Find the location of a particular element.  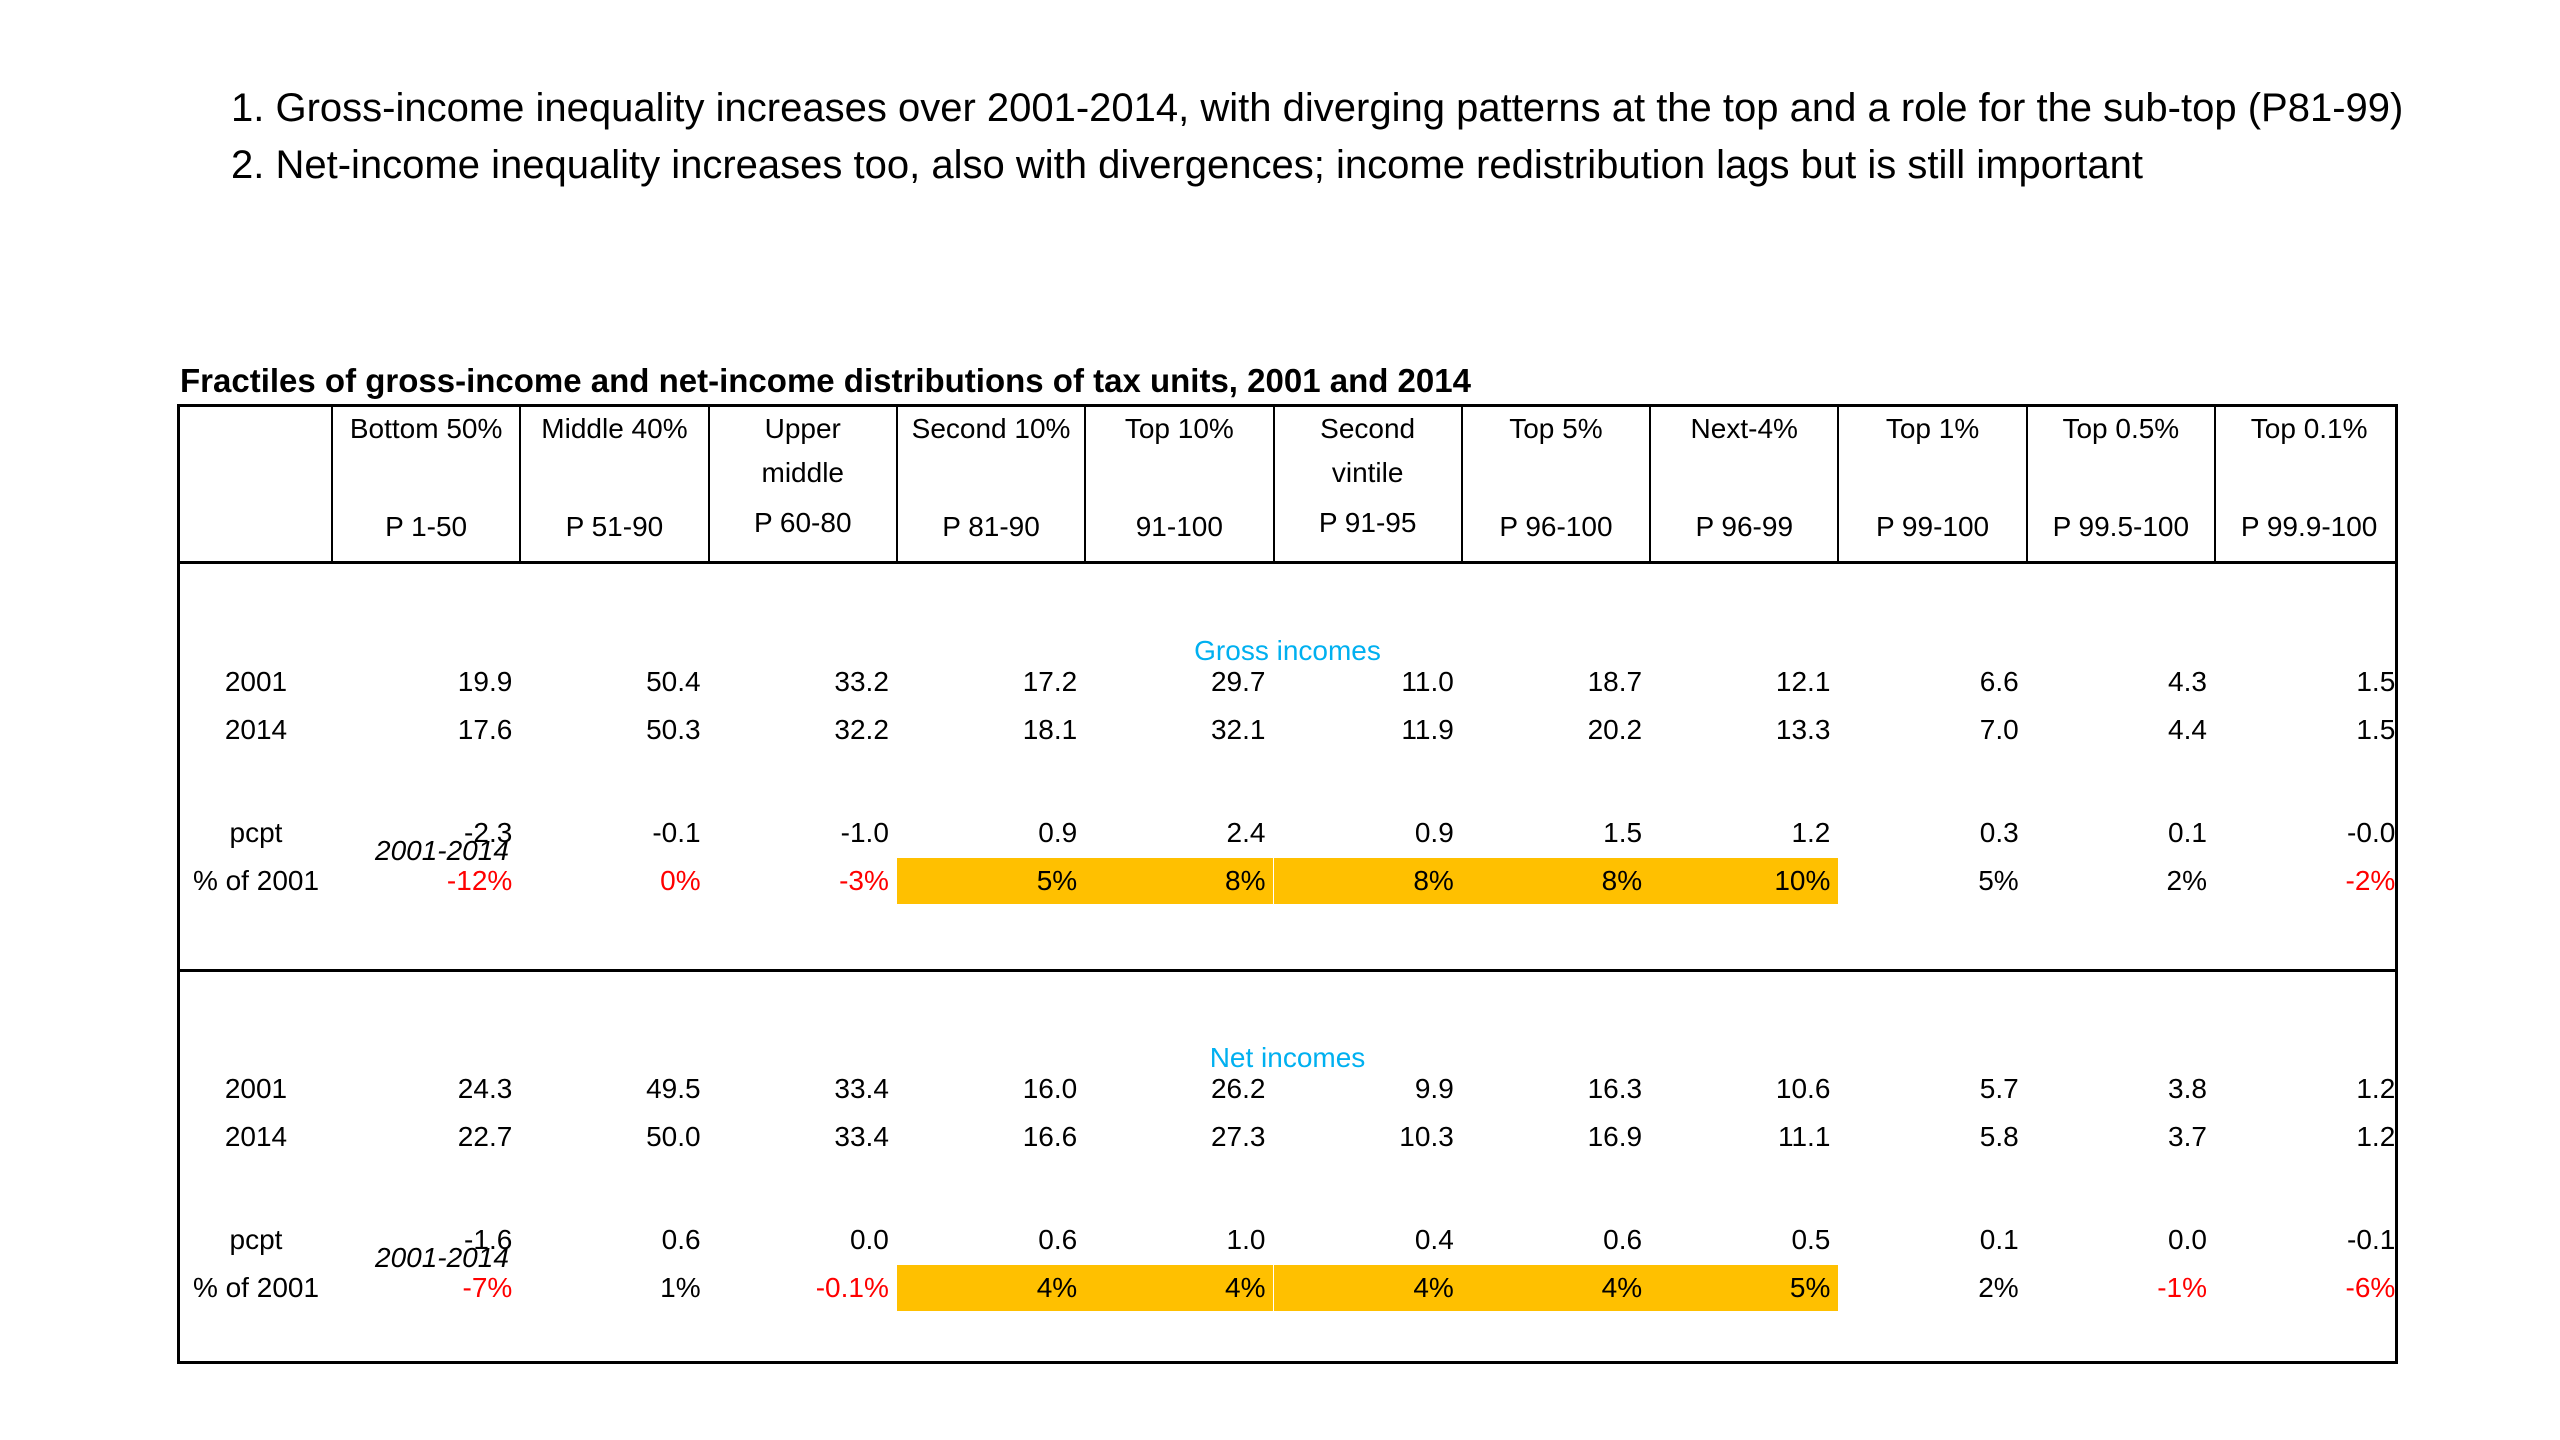

table-cell: 50.4 is located at coordinates (673, 681).